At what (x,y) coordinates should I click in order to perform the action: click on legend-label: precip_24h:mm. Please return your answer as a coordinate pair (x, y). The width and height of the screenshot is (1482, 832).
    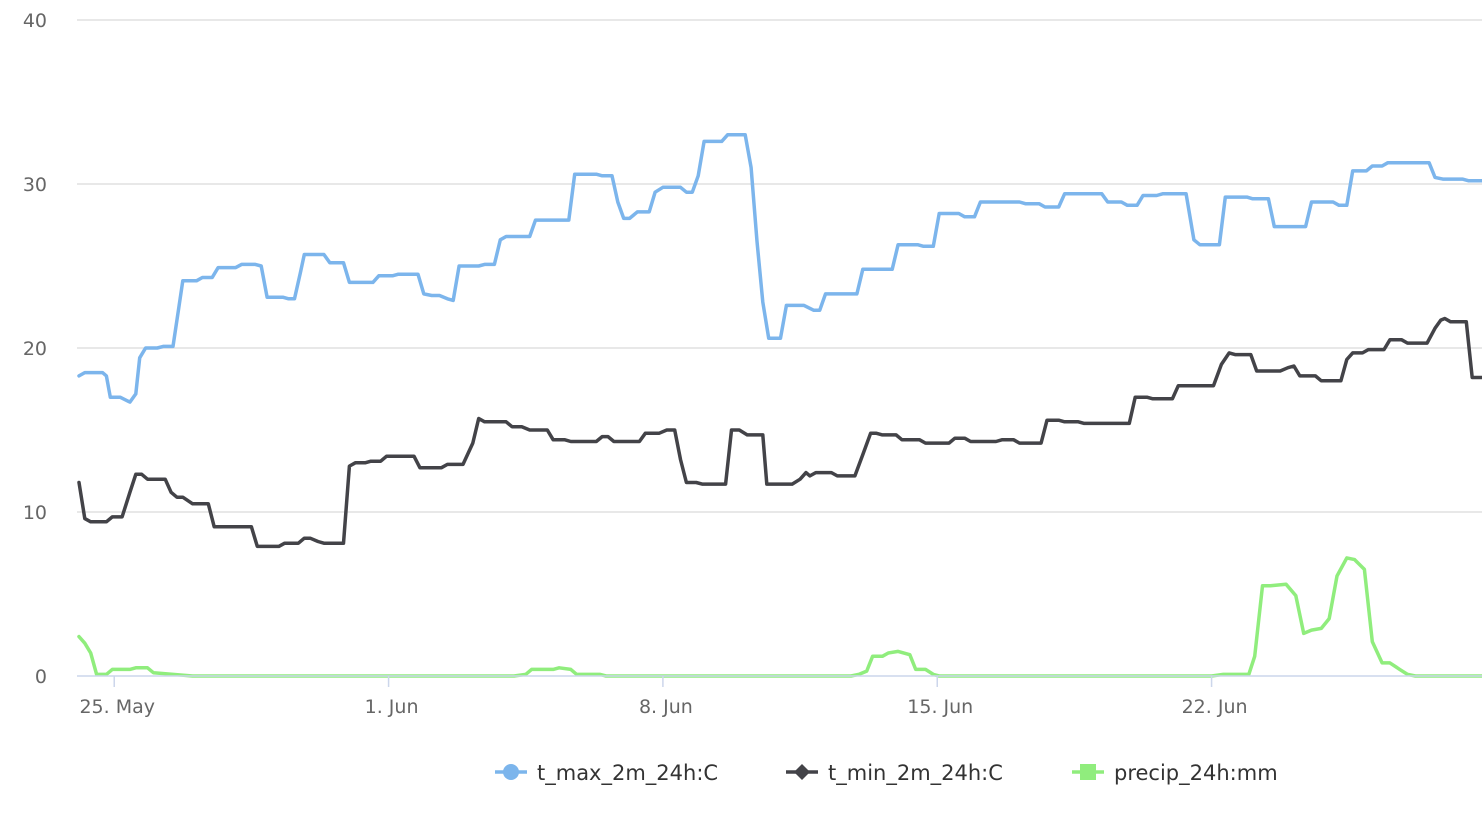
    Looking at the image, I should click on (1196, 773).